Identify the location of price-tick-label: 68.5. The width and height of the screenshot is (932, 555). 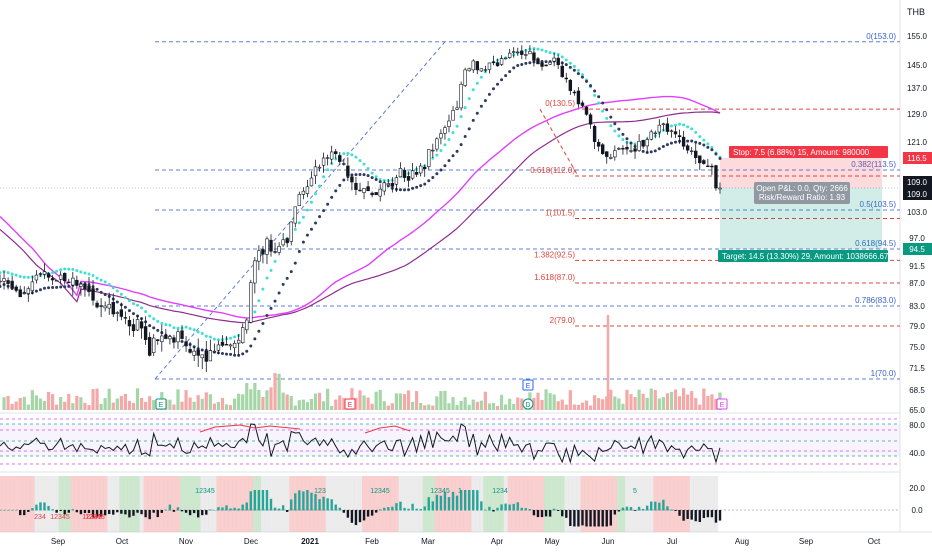
(917, 390).